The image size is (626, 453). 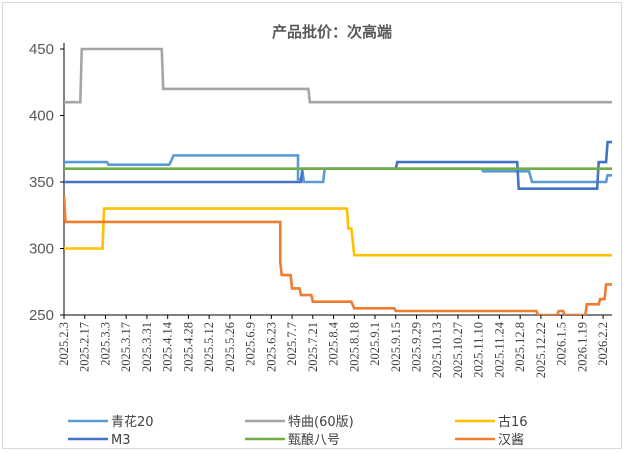 I want to click on x-tick-label: 2025.3.31, so click(x=147, y=347).